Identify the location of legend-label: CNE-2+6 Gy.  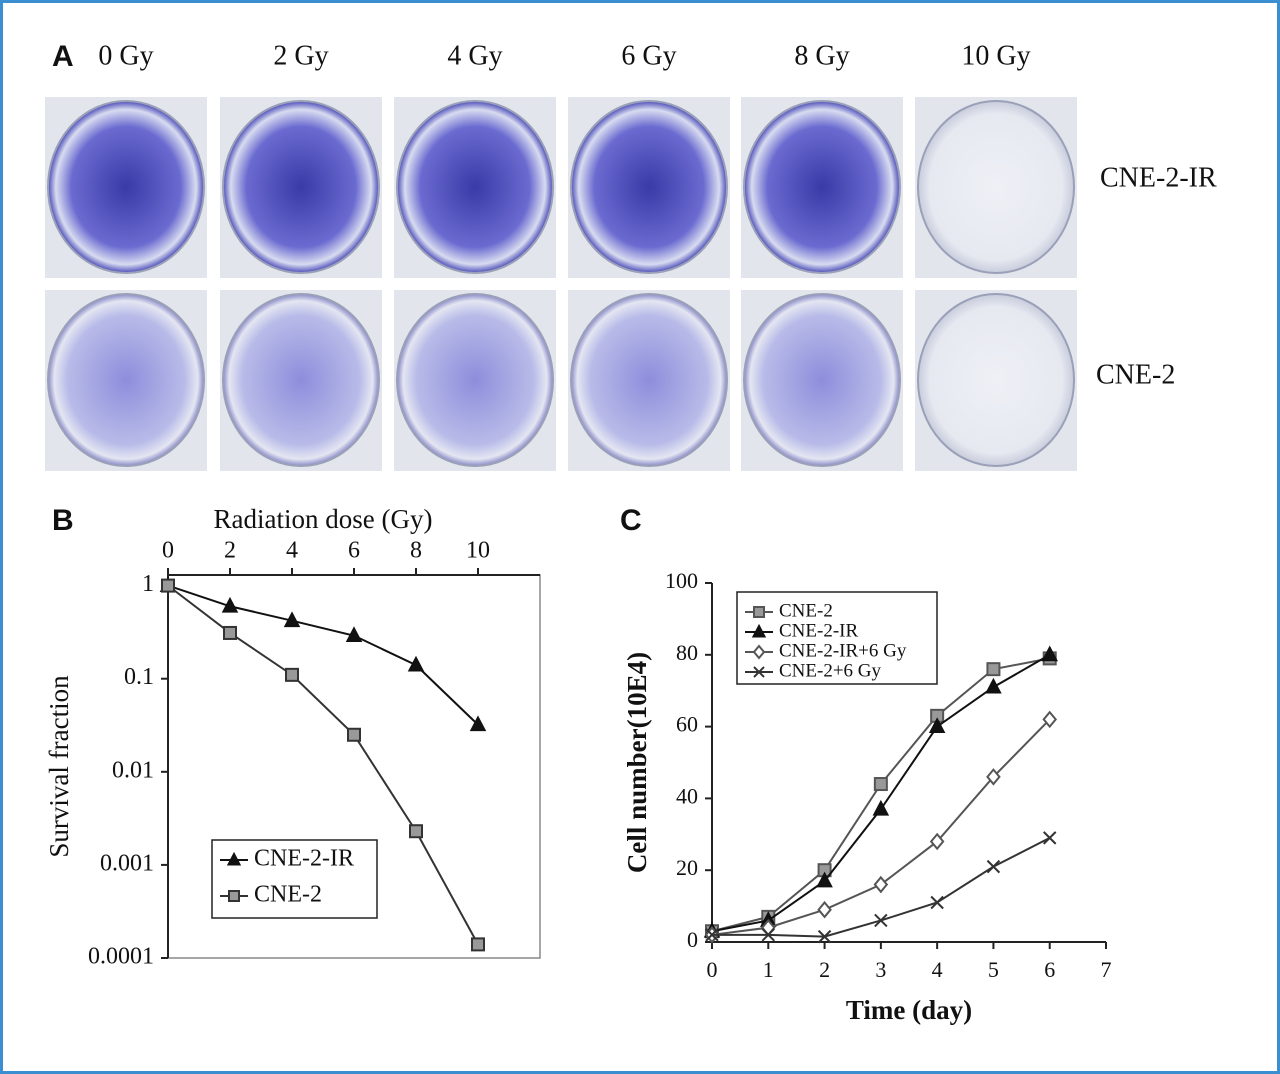
(830, 670).